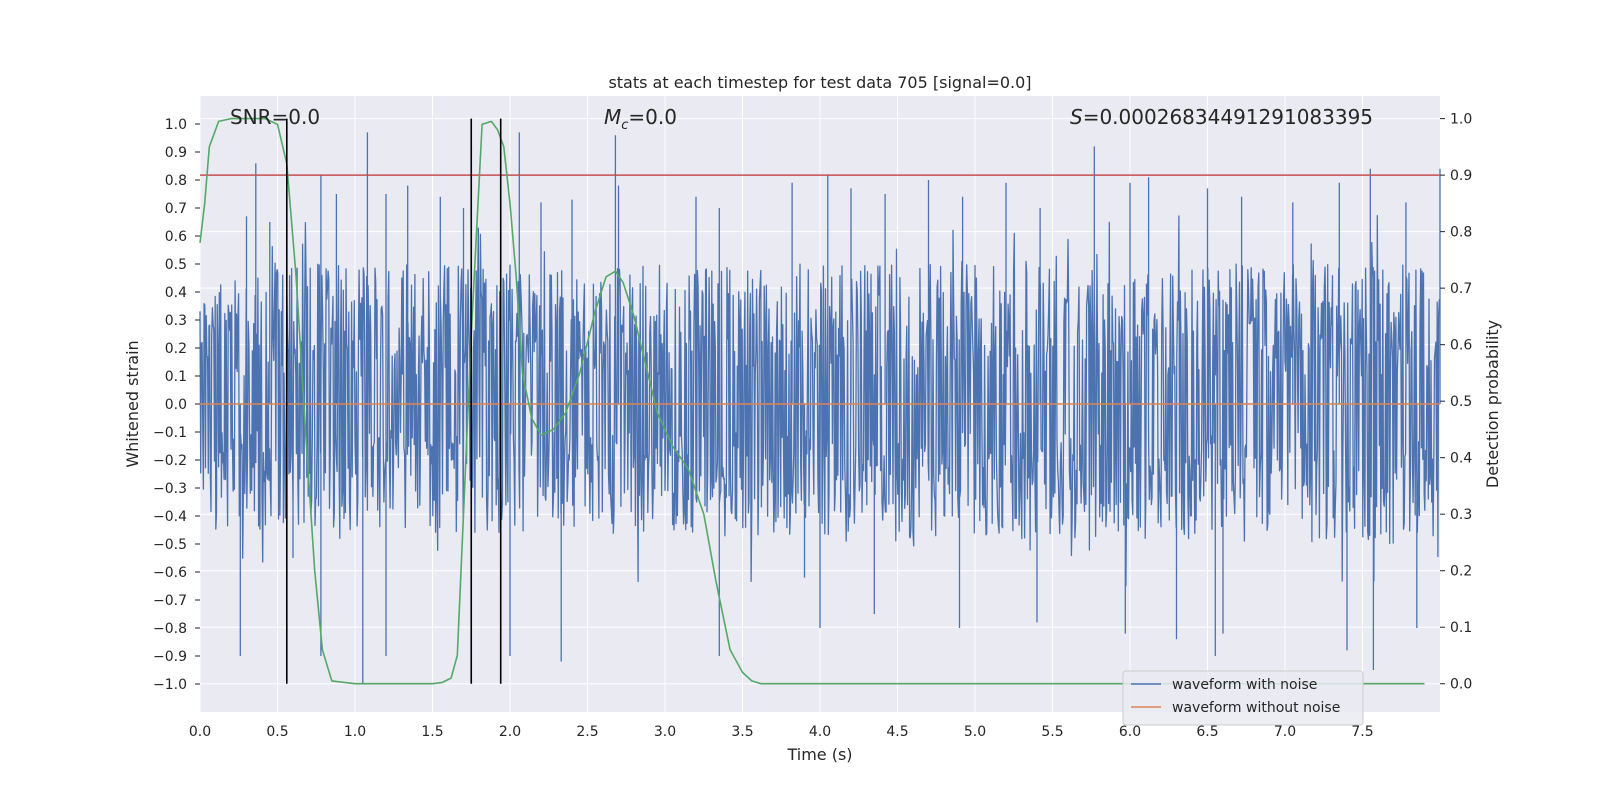 Image resolution: width=1600 pixels, height=800 pixels. Describe the element at coordinates (176, 321) in the screenshot. I see `y-tick-label: 0.3` at that location.